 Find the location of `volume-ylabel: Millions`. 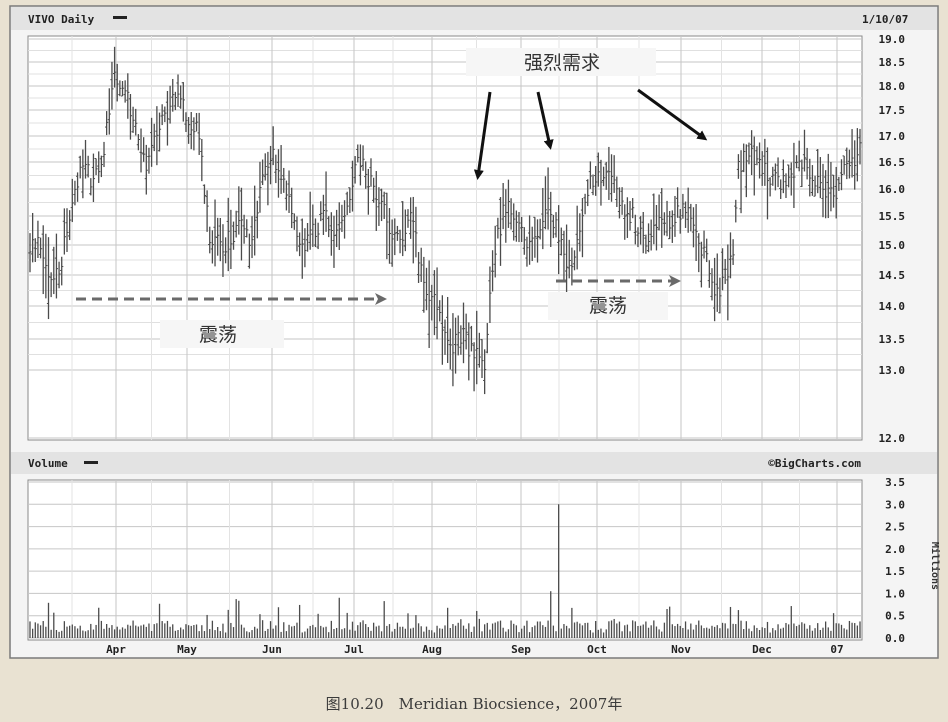

volume-ylabel: Millions is located at coordinates (935, 566).